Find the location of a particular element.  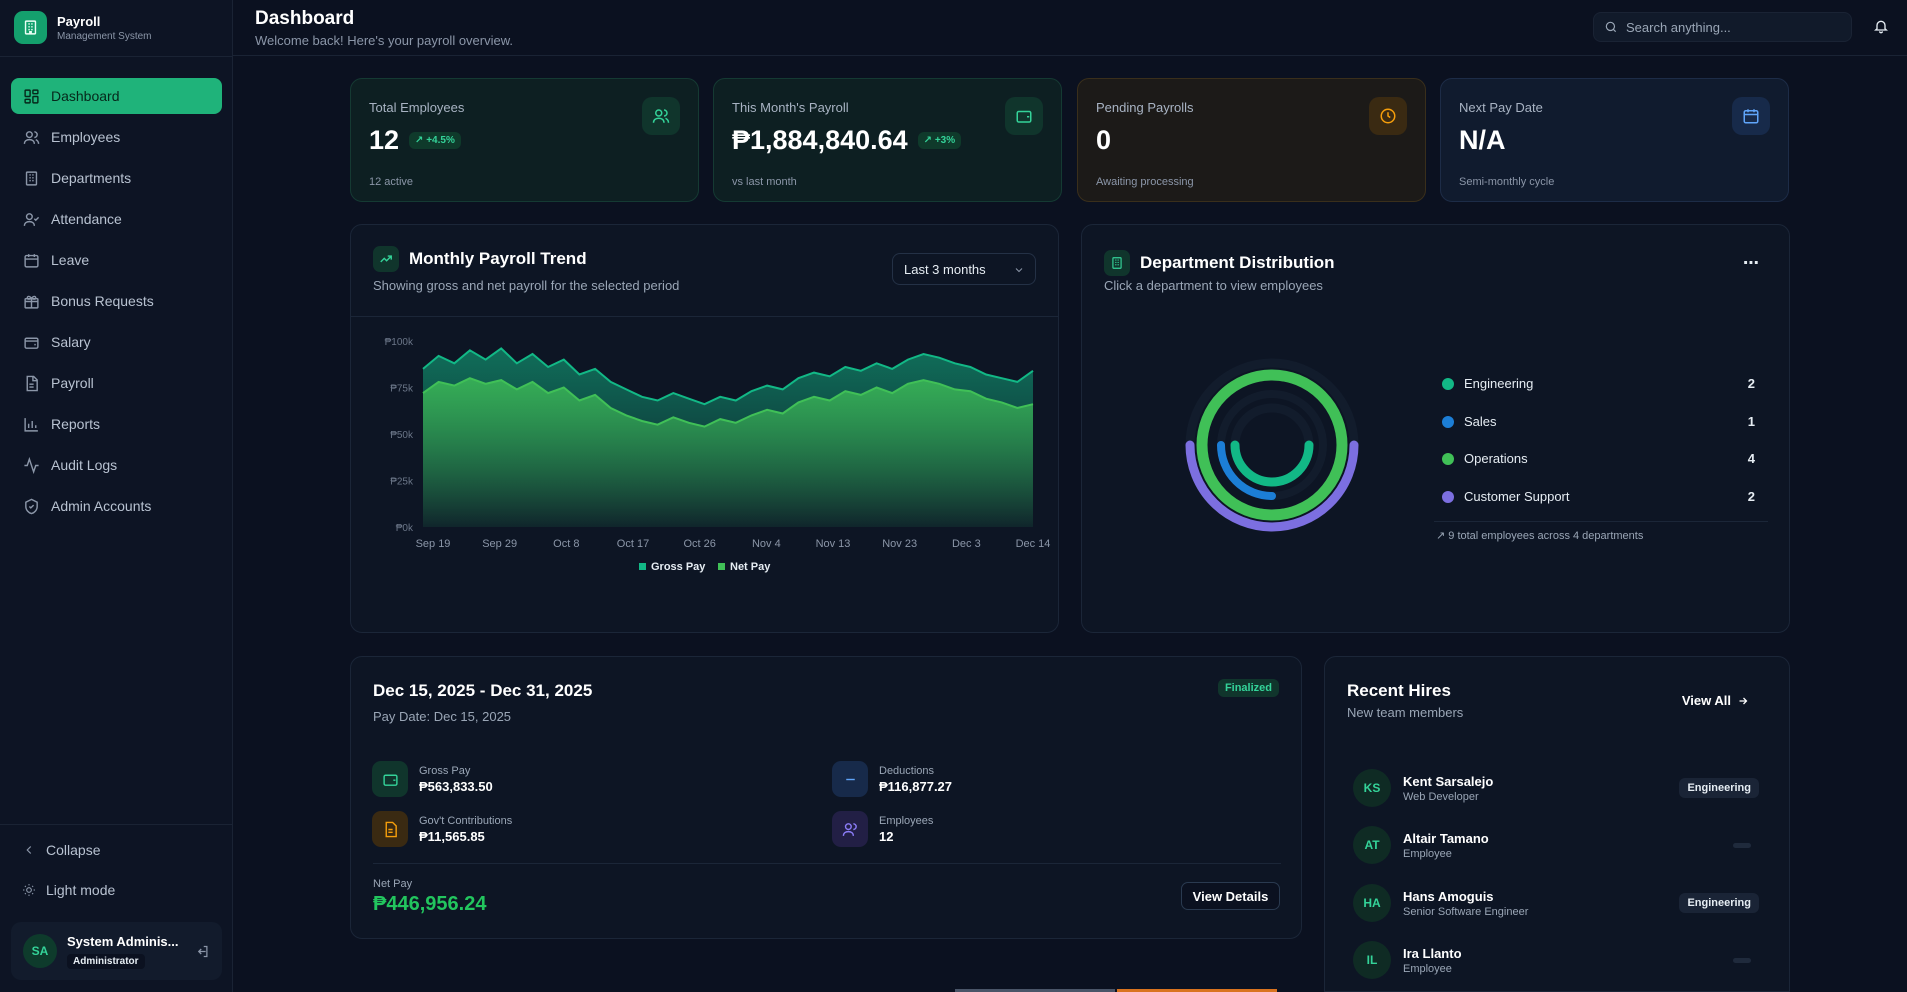

trending-up-icon is located at coordinates (386, 259).